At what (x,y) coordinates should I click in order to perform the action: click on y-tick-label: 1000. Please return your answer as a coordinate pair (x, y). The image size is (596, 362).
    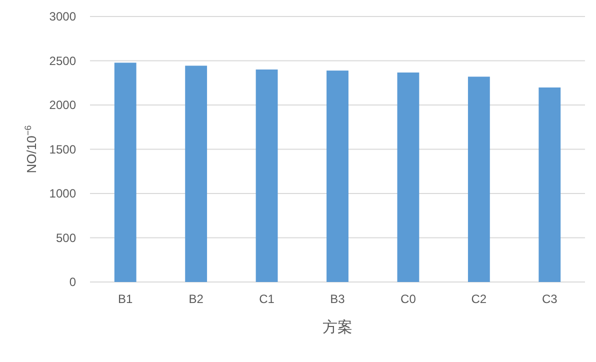
    Looking at the image, I should click on (62, 193).